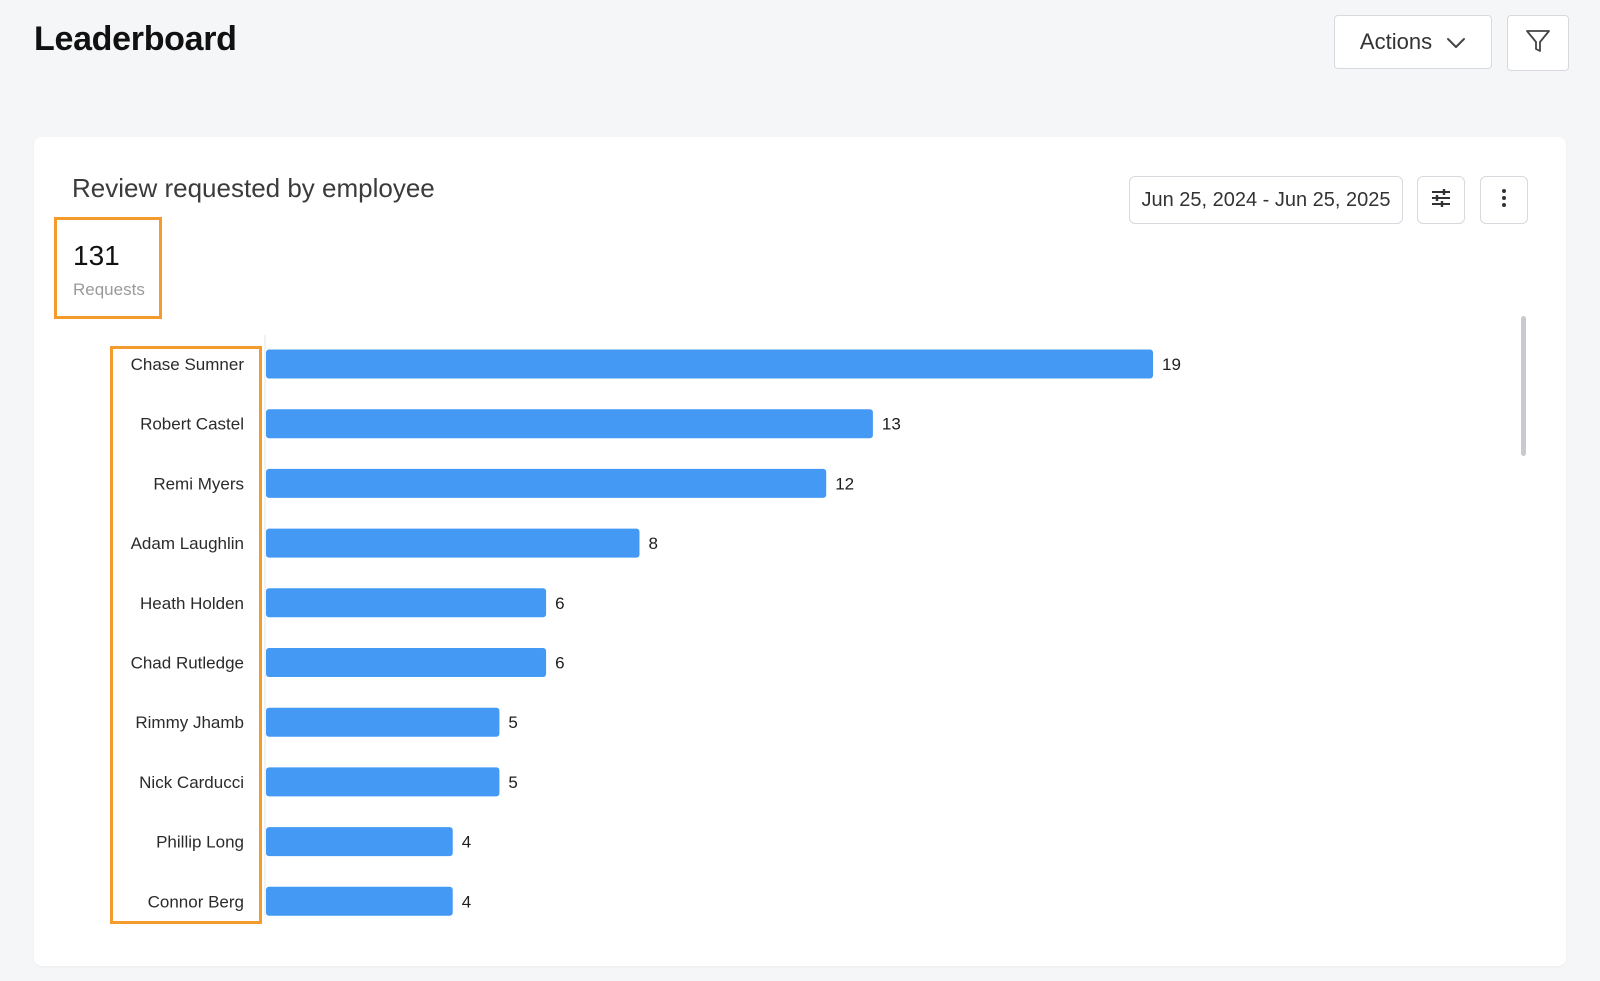  Describe the element at coordinates (191, 782) in the screenshot. I see `category-label: Nick Carducci` at that location.